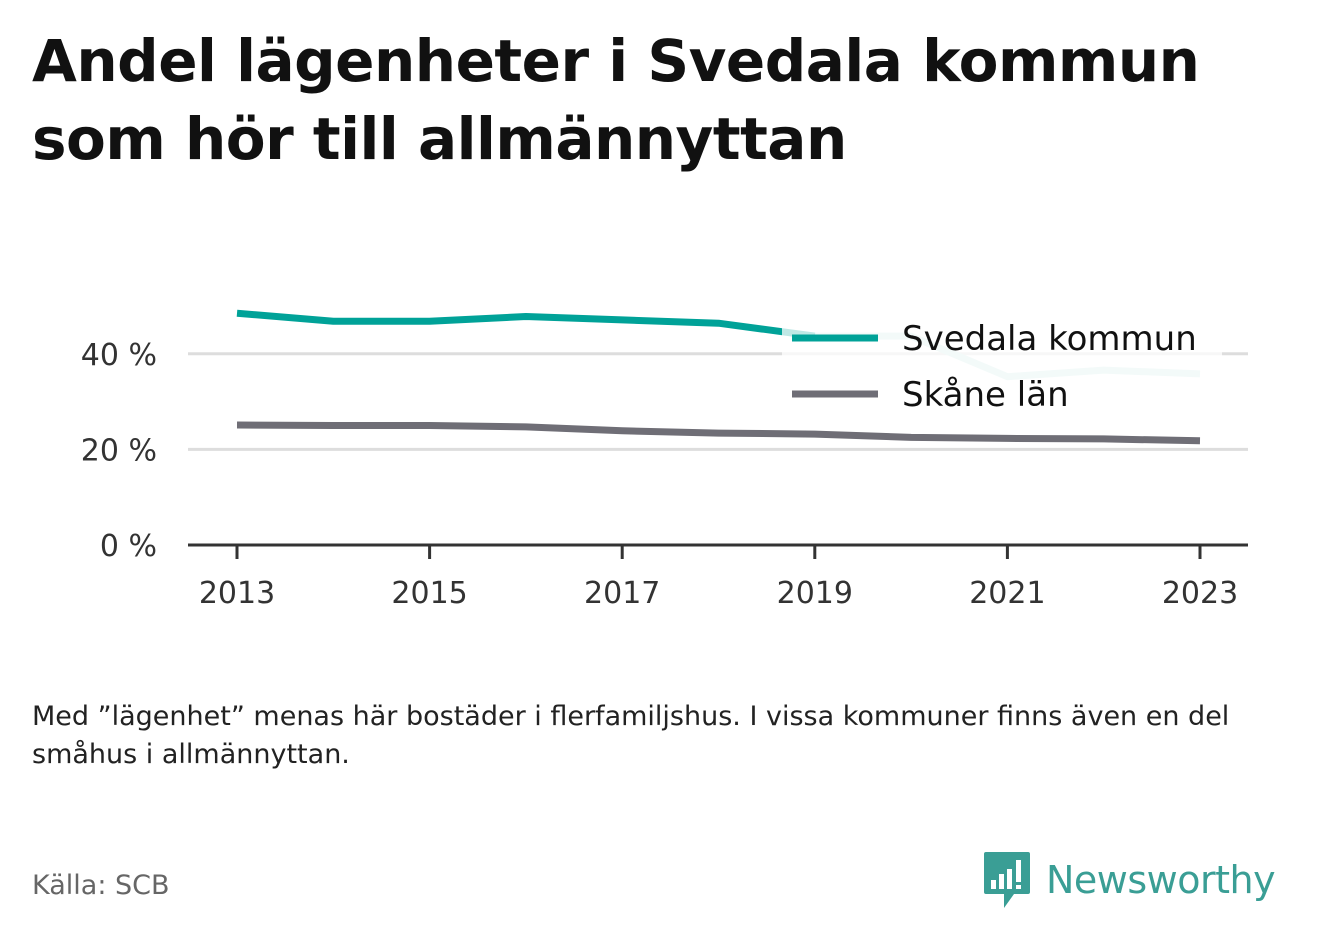 This screenshot has width=1322, height=939. What do you see at coordinates (1007, 880) in the screenshot?
I see `newsworthy-logo-icon` at bounding box center [1007, 880].